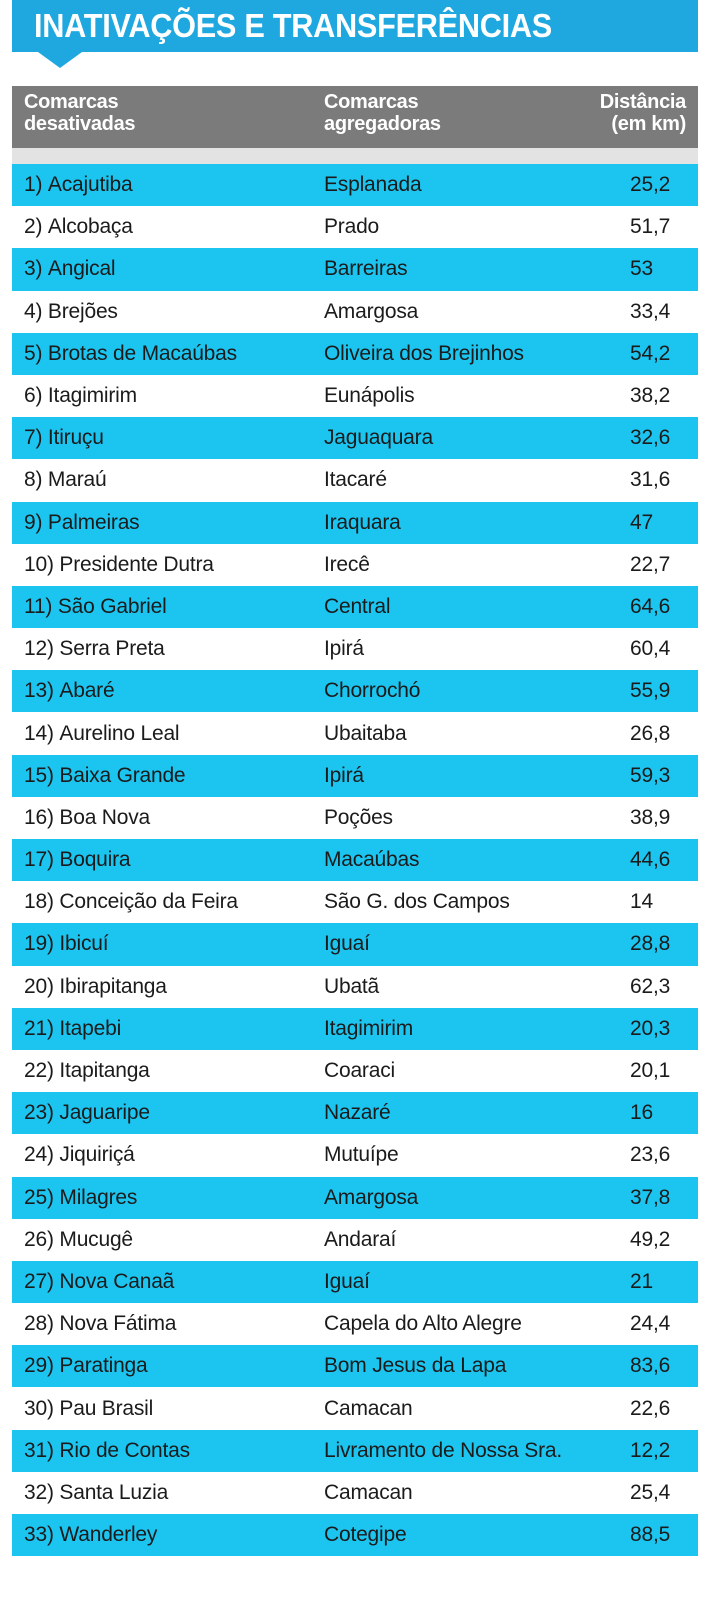  What do you see at coordinates (33, 353) in the screenshot?
I see `row-number: 5)` at bounding box center [33, 353].